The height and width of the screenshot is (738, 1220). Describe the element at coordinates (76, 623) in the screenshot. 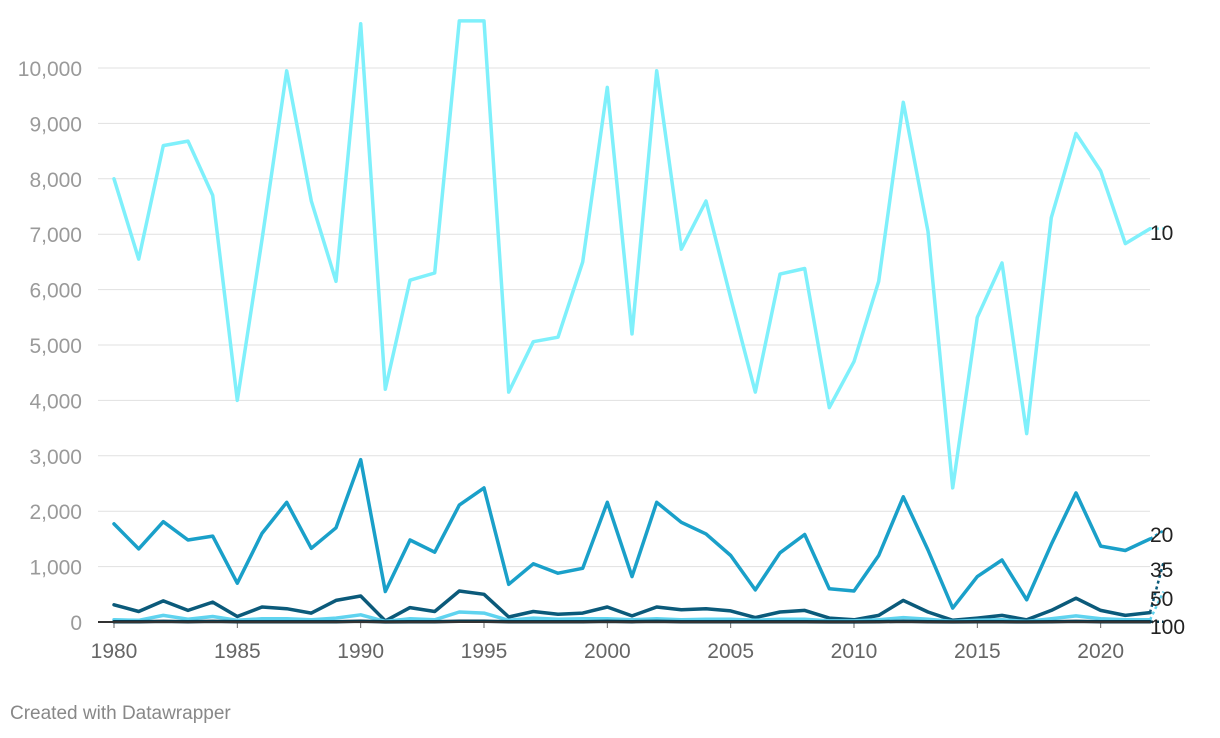

I see `y-tick-label: 0` at that location.